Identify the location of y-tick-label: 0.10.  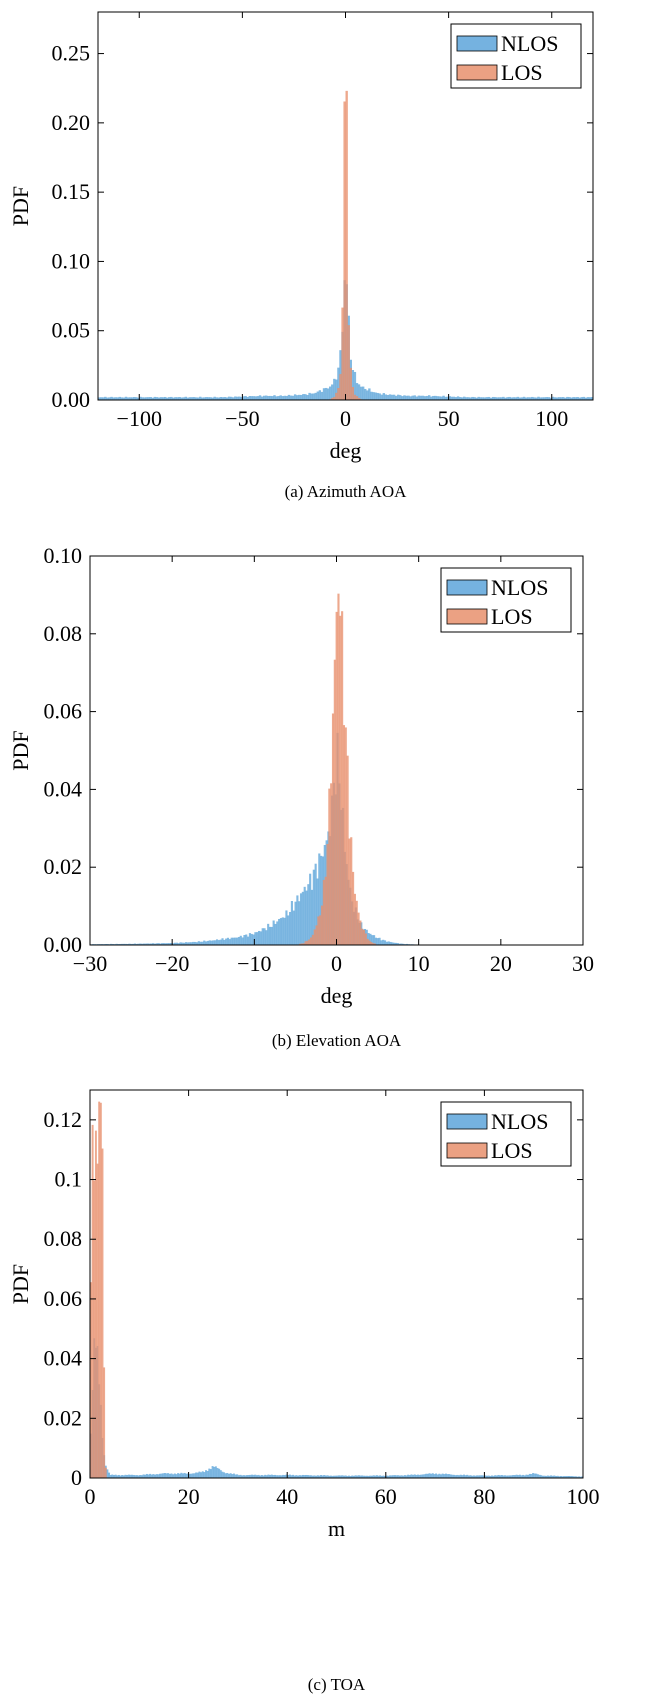
(71, 260).